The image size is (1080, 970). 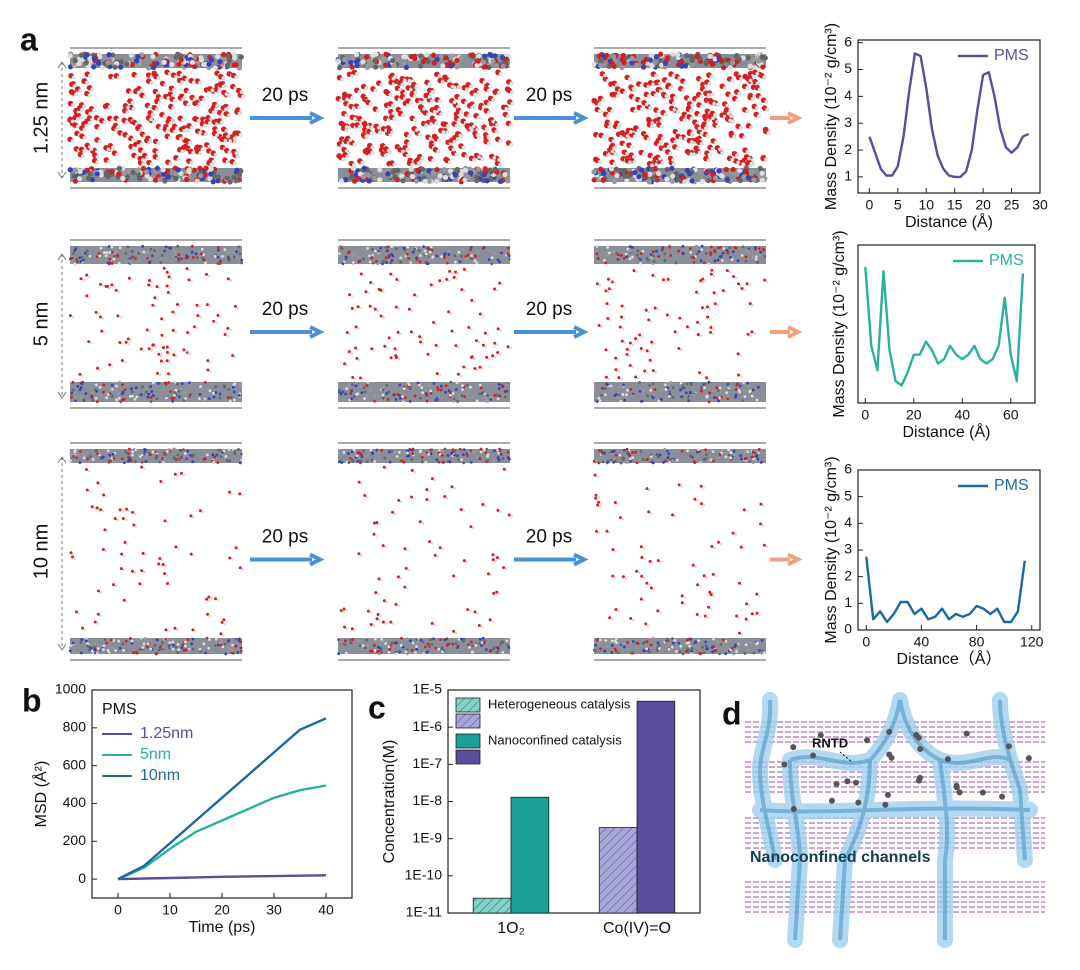 What do you see at coordinates (1006, 260) in the screenshot?
I see `legend-label: PMS` at bounding box center [1006, 260].